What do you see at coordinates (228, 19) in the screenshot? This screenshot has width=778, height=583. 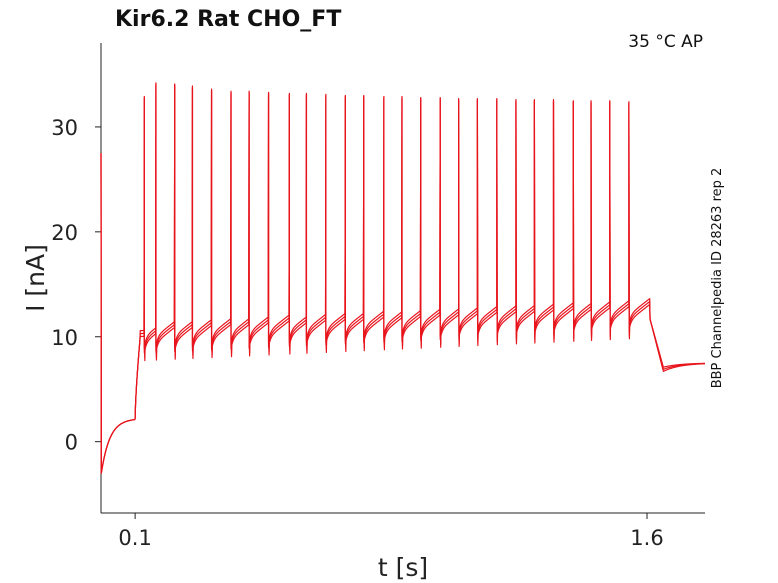 I see `chart-title: Kir6.2 Rat CHO_FT` at bounding box center [228, 19].